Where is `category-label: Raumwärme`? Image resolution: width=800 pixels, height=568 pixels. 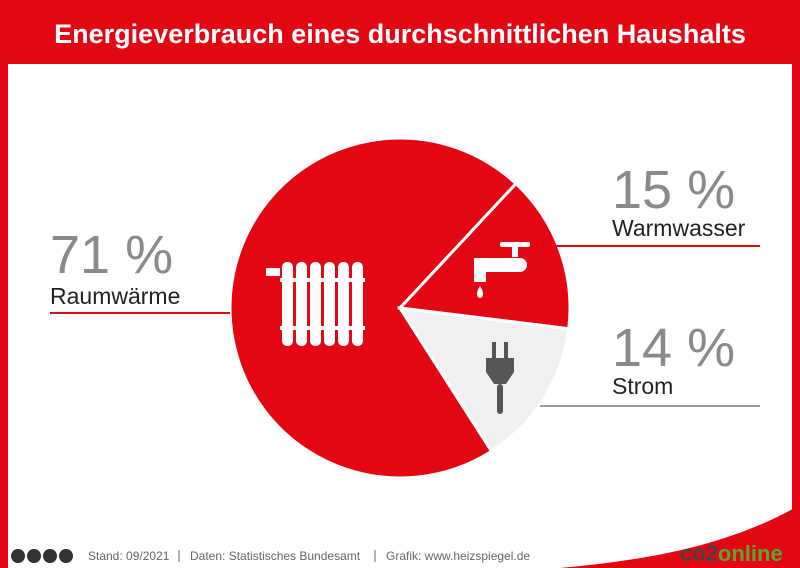 category-label: Raumwärme is located at coordinates (115, 296).